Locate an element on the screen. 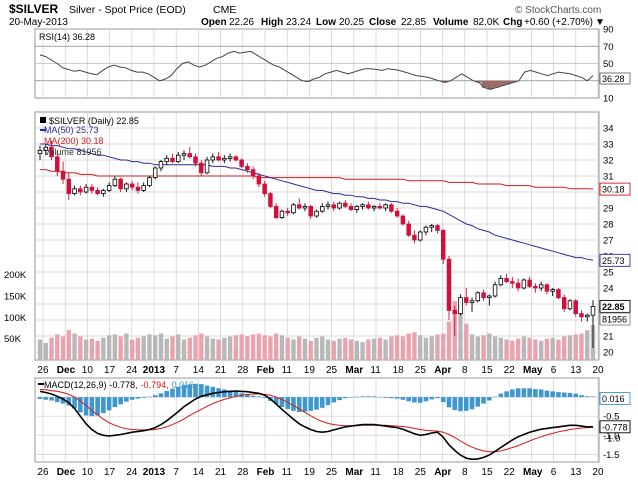 This screenshot has width=638, height=489. price-tick-label: 24 is located at coordinates (608, 289).